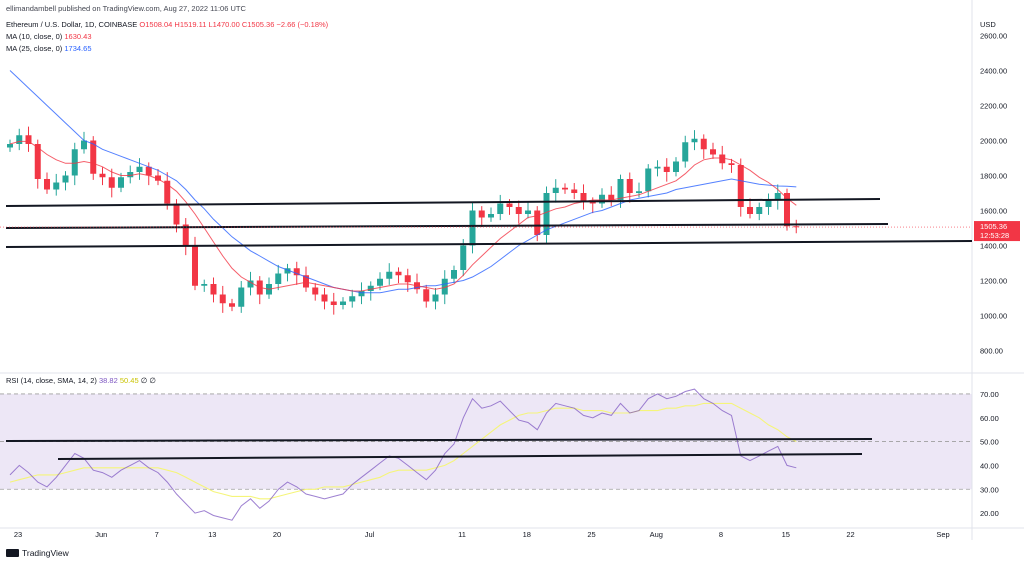 The width and height of the screenshot is (1024, 565). Describe the element at coordinates (993, 226) in the screenshot. I see `last-price-label: 1505.36` at that location.